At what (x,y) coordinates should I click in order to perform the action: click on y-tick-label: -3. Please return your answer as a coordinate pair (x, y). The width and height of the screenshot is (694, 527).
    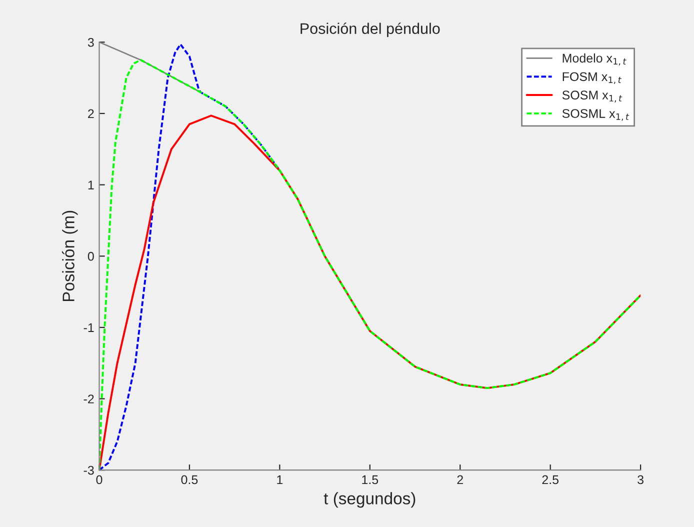
    Looking at the image, I should click on (89, 470).